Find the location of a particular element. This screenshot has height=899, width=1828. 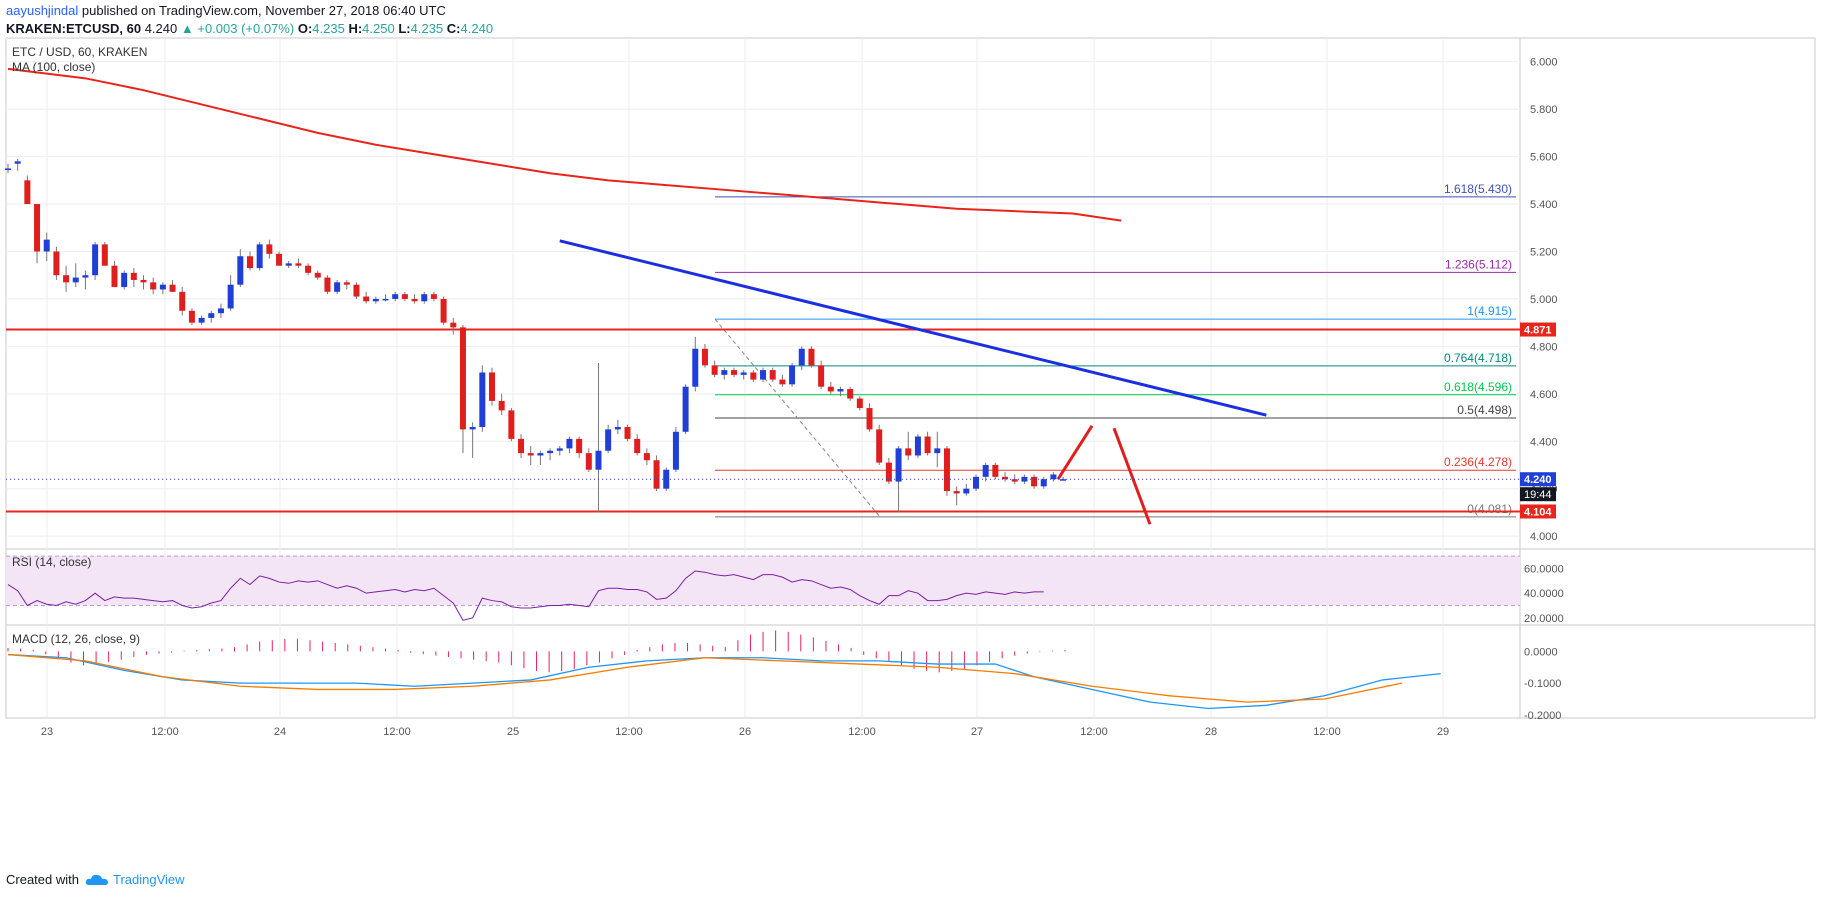

macd-line is located at coordinates (724, 681).